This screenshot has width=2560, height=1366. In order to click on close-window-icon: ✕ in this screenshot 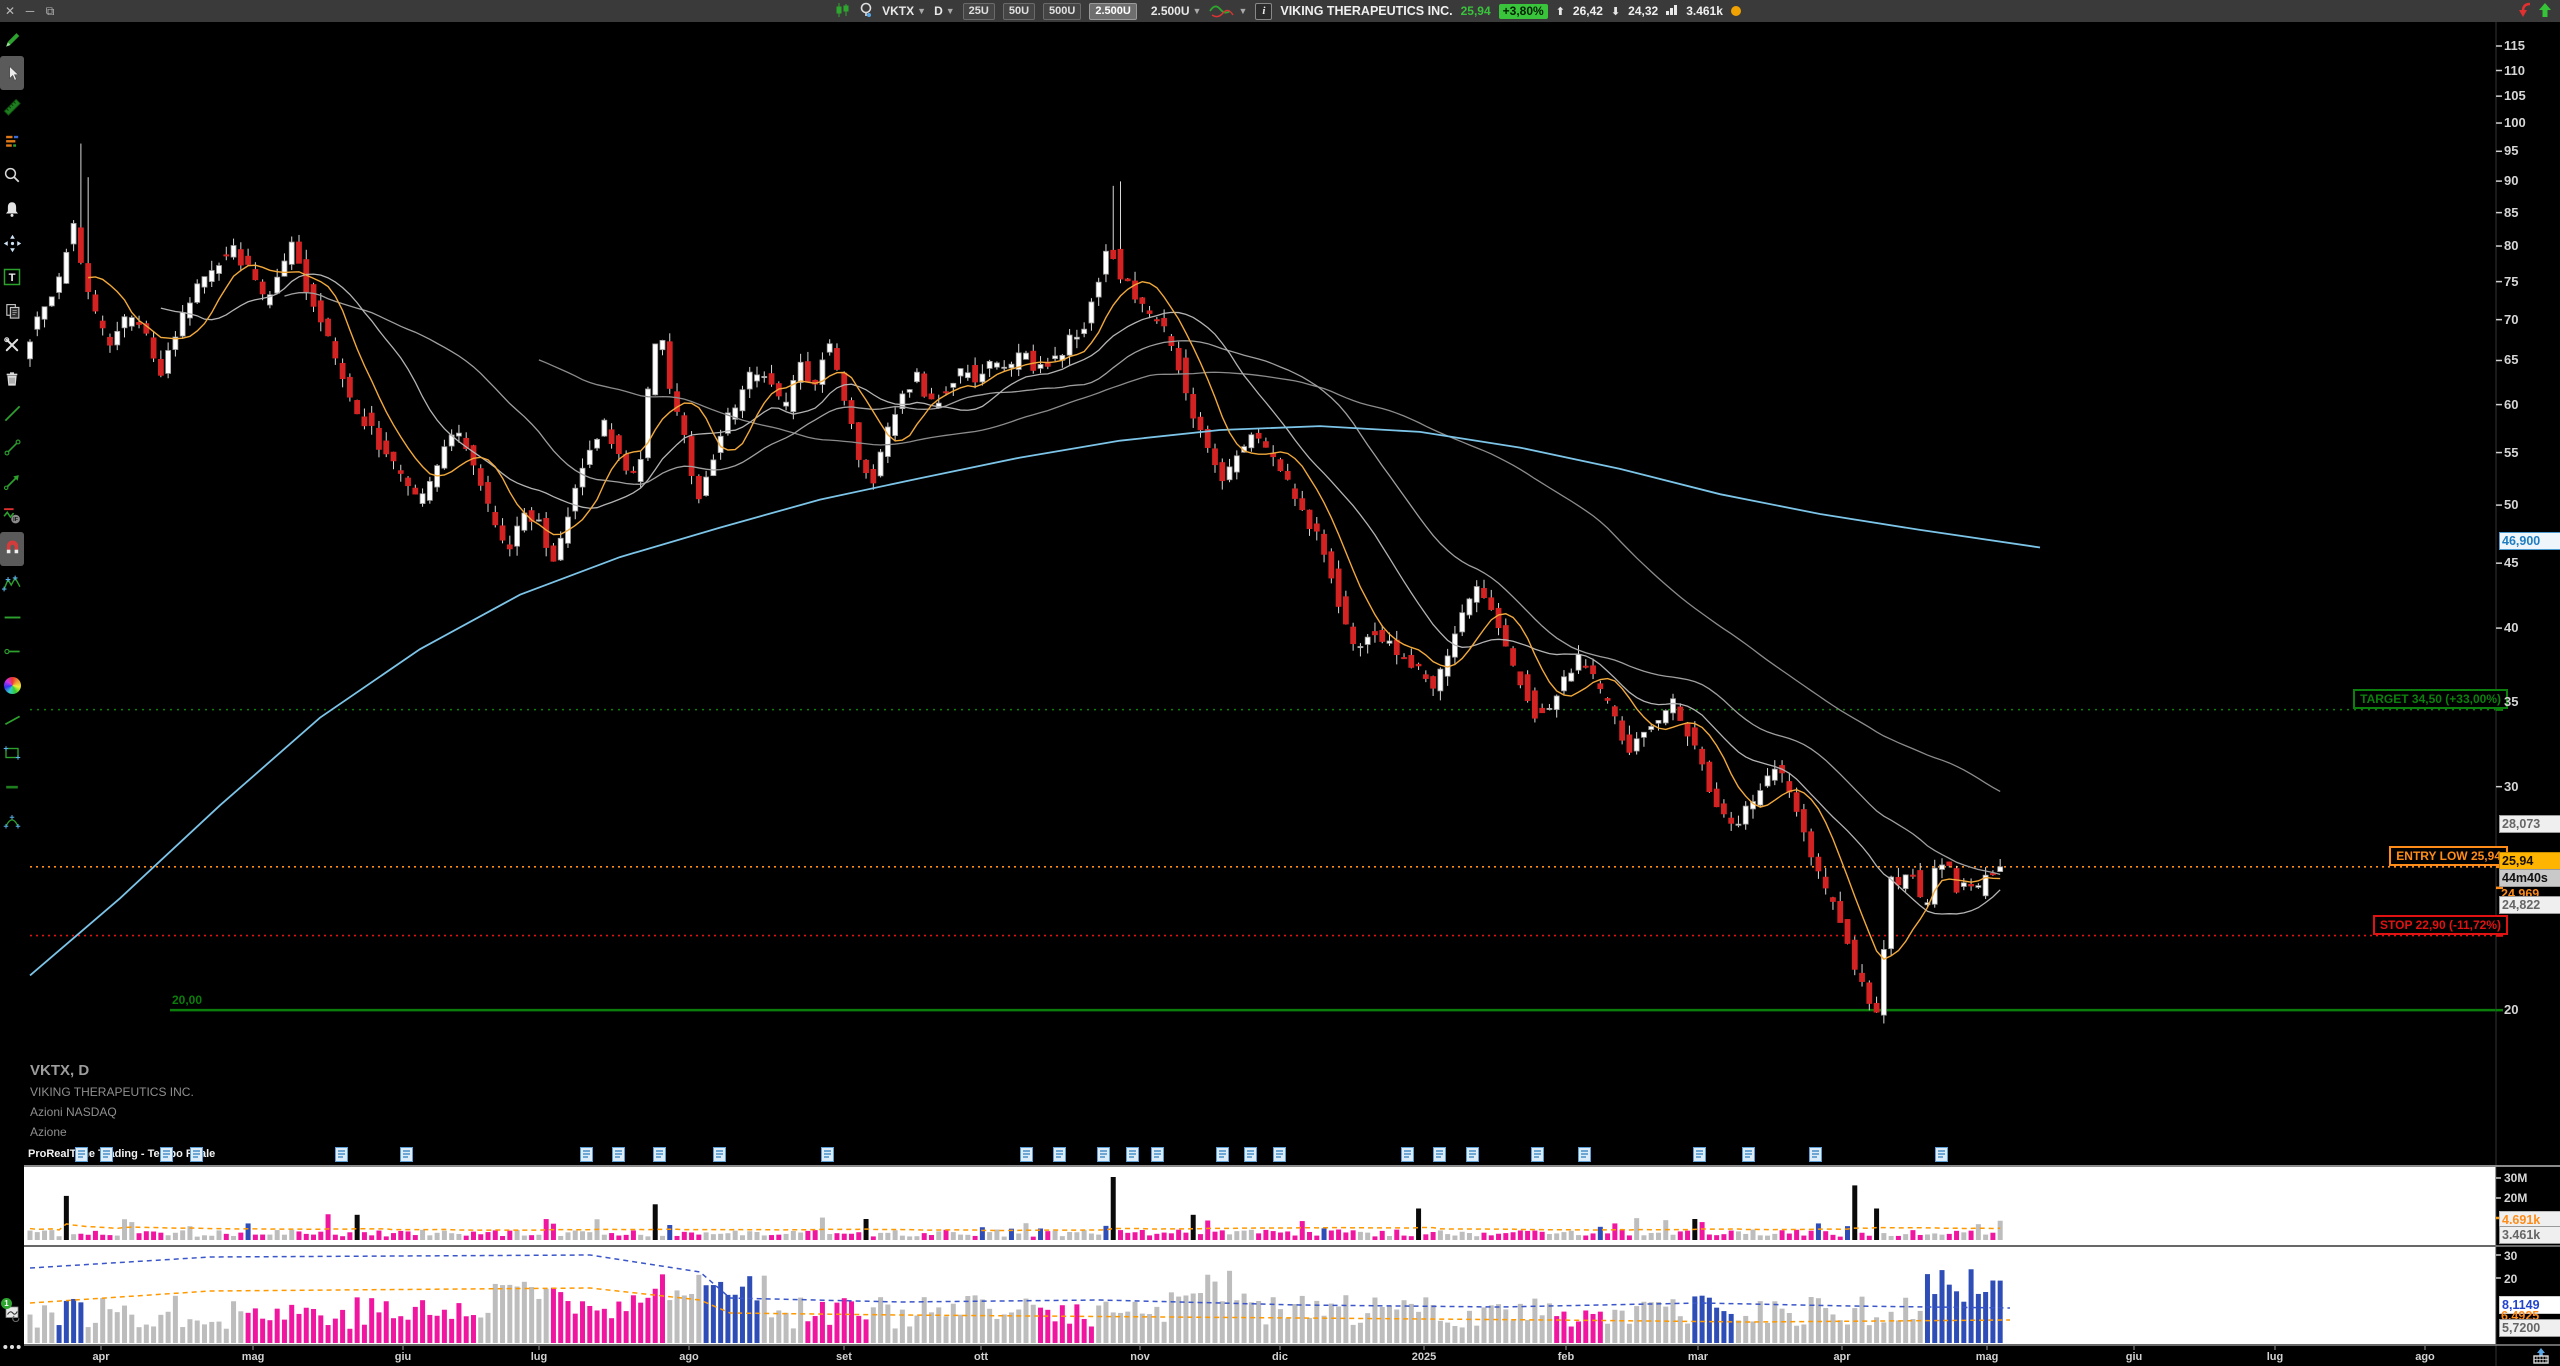, I will do `click(10, 11)`.